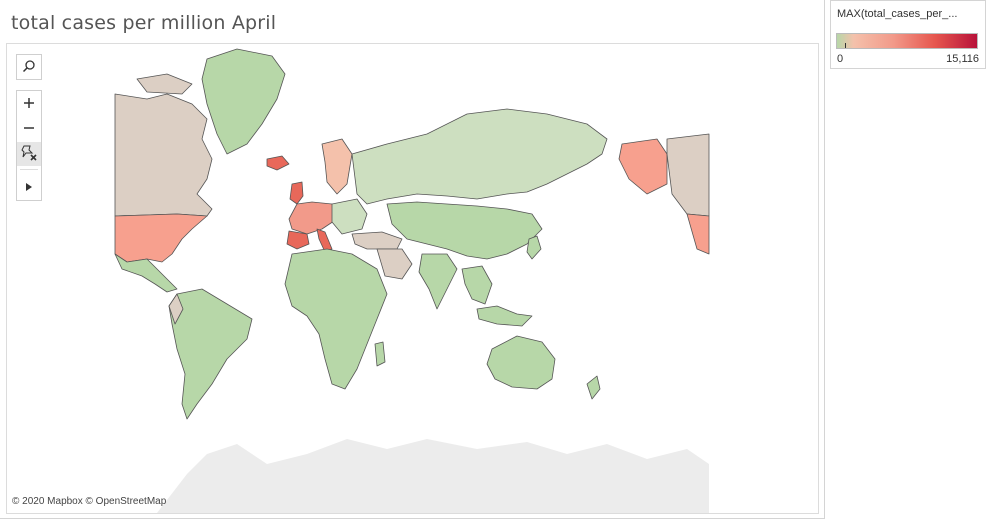 This screenshot has height=525, width=990. Describe the element at coordinates (962, 59) in the screenshot. I see `legend-max-label: 15,116` at that location.